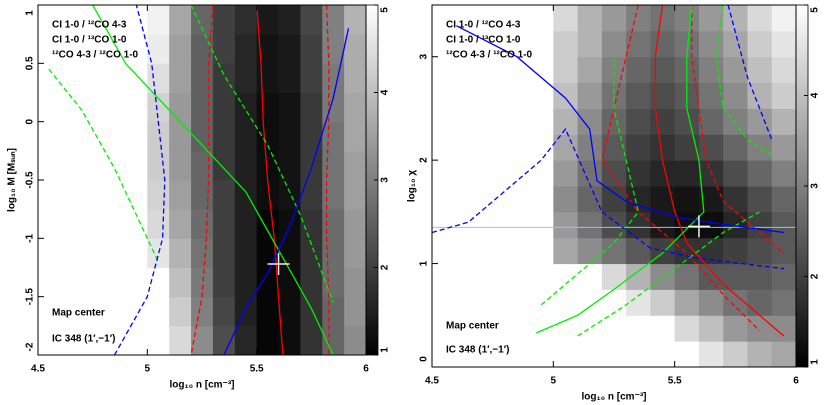 The image size is (834, 405). What do you see at coordinates (148, 369) in the screenshot?
I see `x-tick-label: 5` at bounding box center [148, 369].